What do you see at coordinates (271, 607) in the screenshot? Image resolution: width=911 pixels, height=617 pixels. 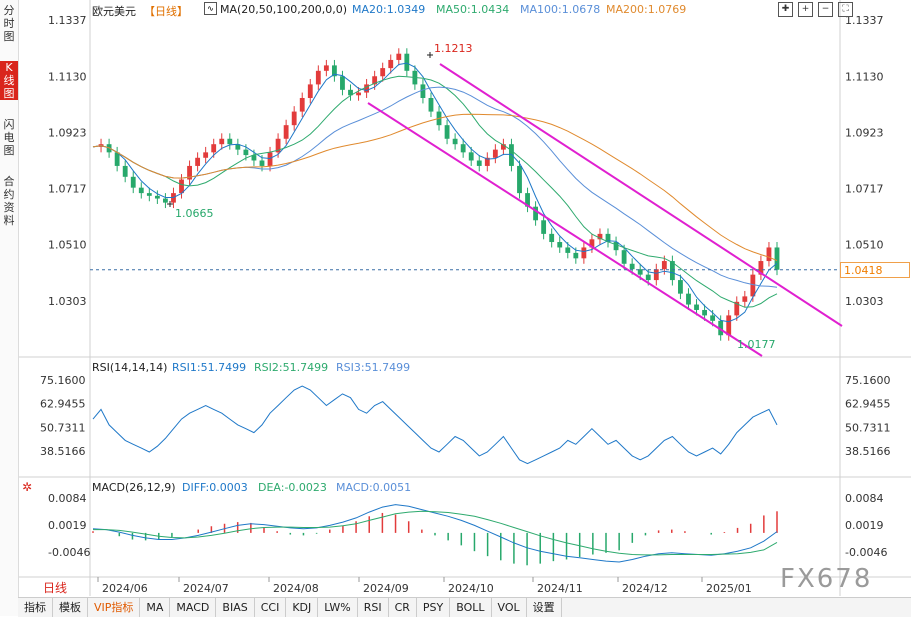 I see `indicator-tab-6: CCI` at bounding box center [271, 607].